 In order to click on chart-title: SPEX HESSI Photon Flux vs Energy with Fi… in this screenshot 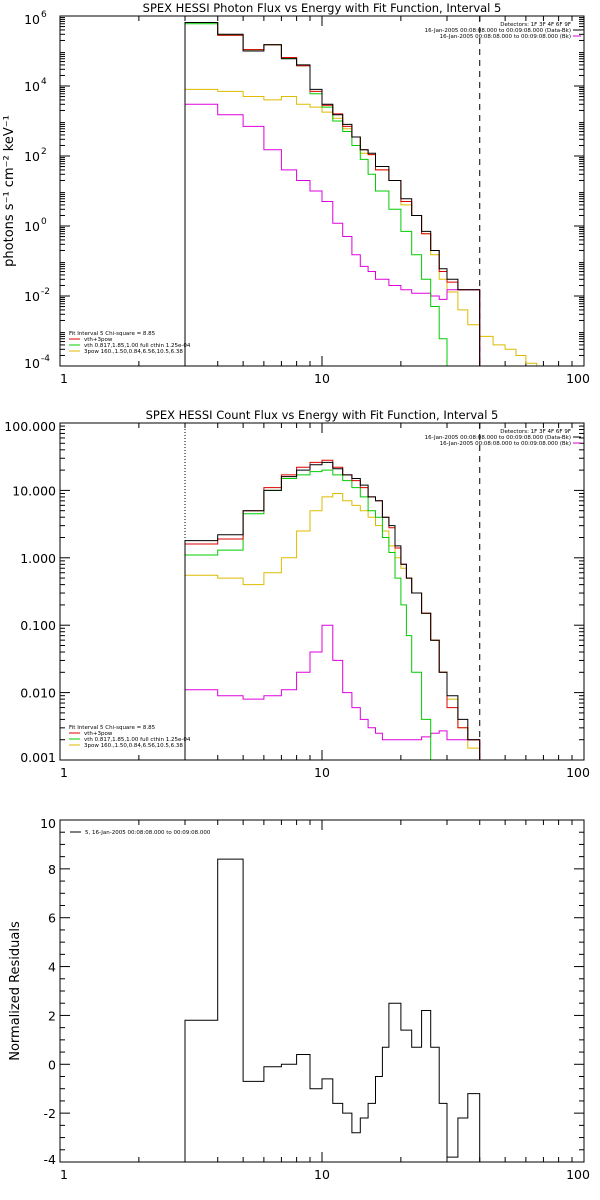, I will do `click(322, 8)`.